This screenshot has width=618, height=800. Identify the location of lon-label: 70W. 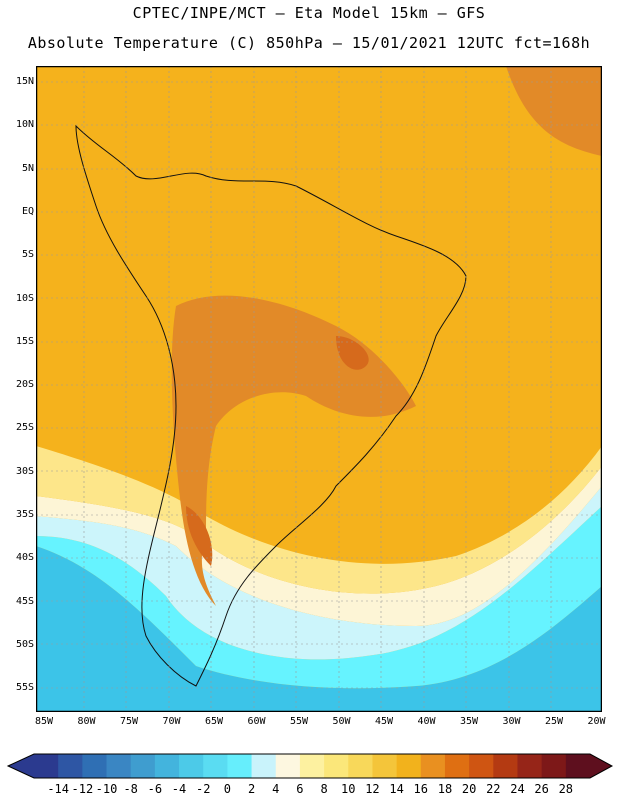
(171, 721).